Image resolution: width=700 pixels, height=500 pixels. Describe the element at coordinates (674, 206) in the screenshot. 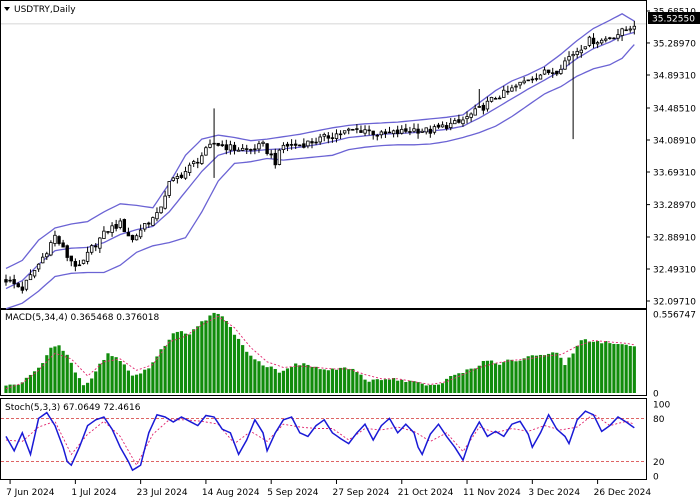

I see `price-tick-label: 33.28970` at that location.